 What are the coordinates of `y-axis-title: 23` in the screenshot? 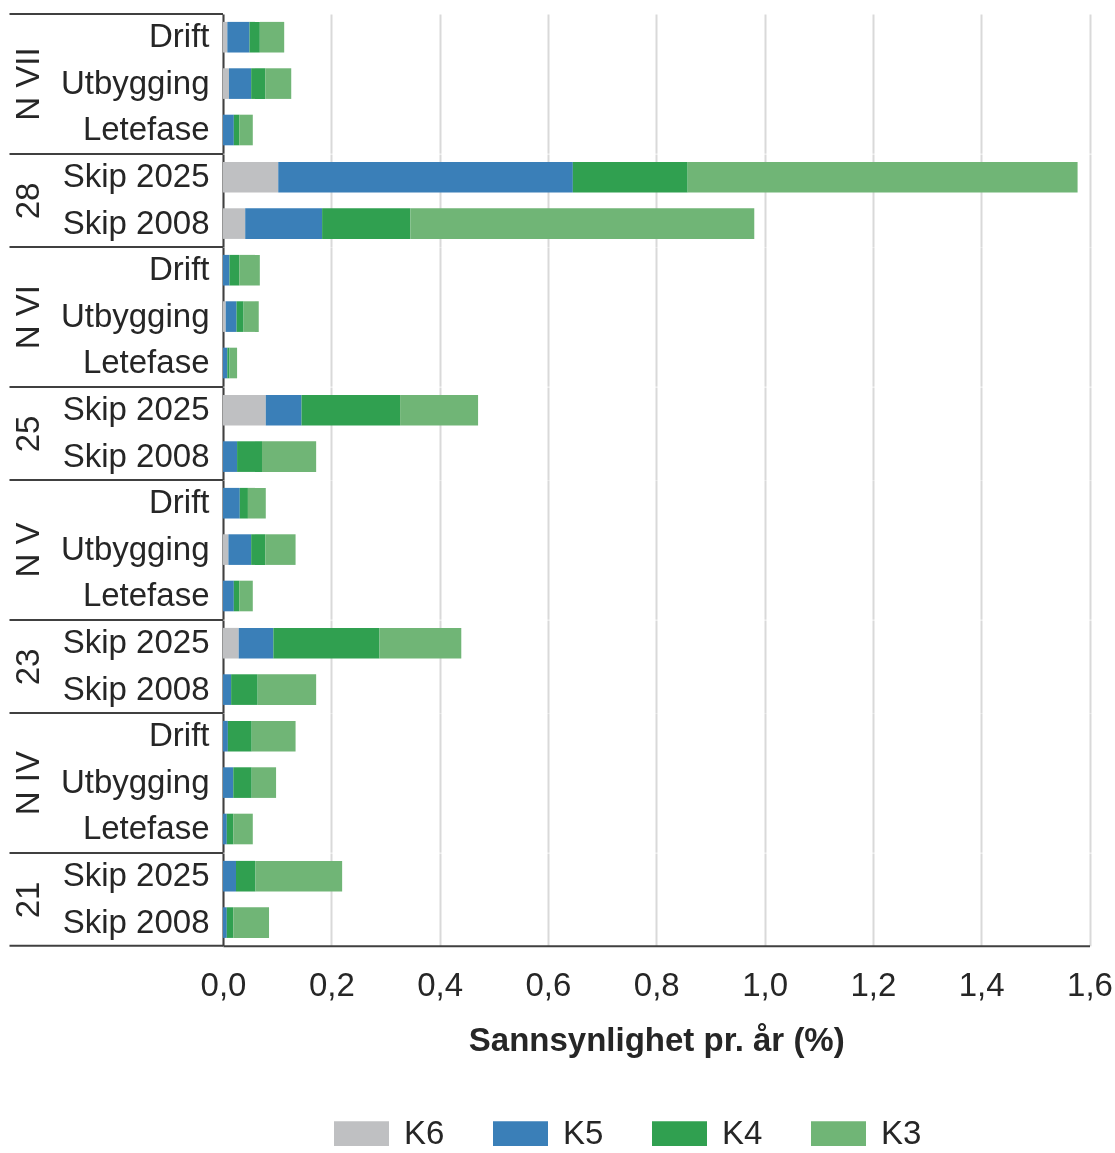 It's located at (27, 667).